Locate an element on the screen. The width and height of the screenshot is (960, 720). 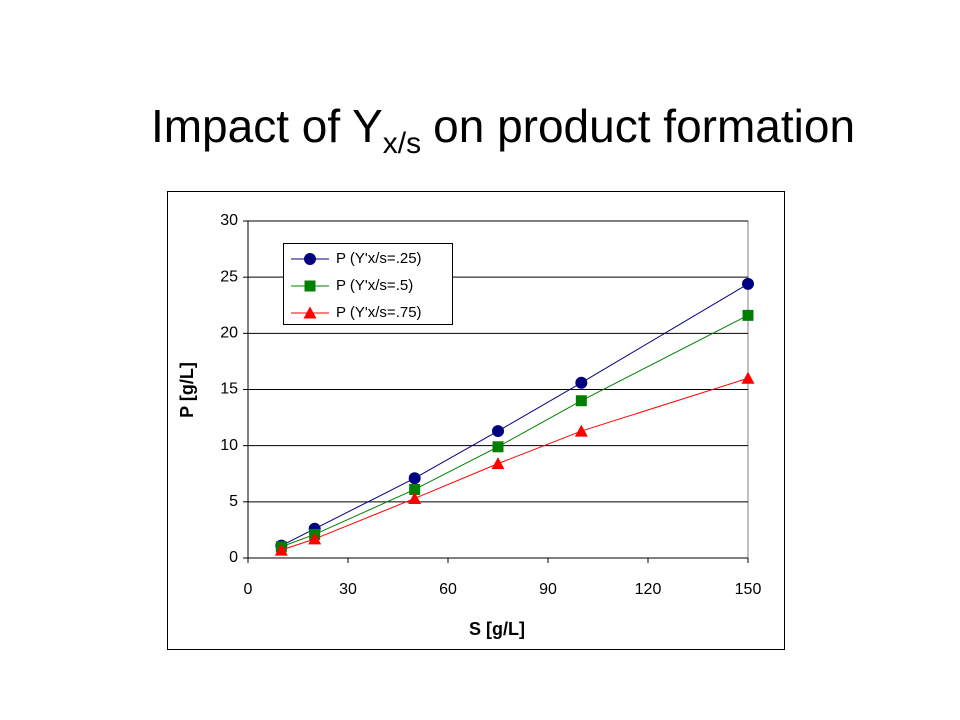
y-tick-label: 15 is located at coordinates (229, 389).